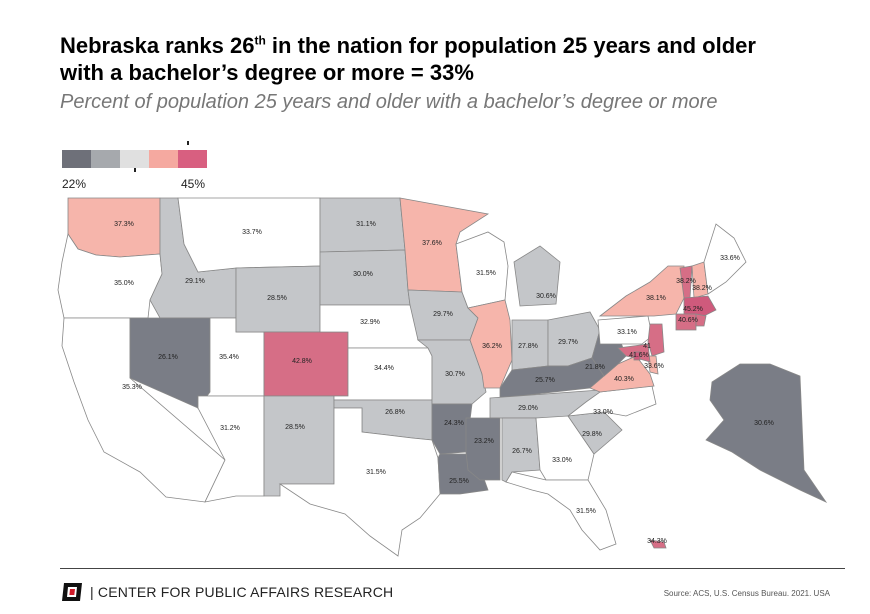 The image size is (870, 614). I want to click on state-value-label-virginia: 40.3%, so click(624, 379).